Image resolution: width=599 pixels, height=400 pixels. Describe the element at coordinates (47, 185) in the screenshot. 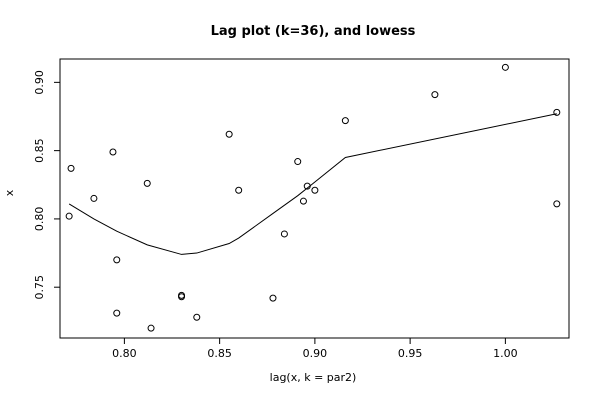

I see `y-axis: 0.75 0.80 0.85 0.90` at that location.